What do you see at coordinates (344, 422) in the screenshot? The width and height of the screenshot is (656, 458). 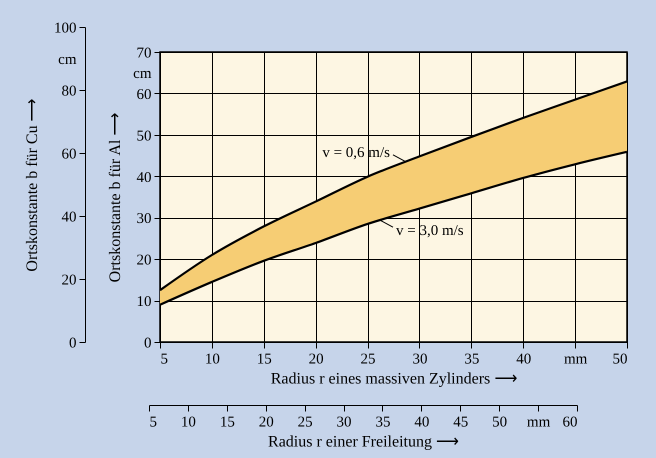 I see `x2-tick-label: 30` at bounding box center [344, 422].